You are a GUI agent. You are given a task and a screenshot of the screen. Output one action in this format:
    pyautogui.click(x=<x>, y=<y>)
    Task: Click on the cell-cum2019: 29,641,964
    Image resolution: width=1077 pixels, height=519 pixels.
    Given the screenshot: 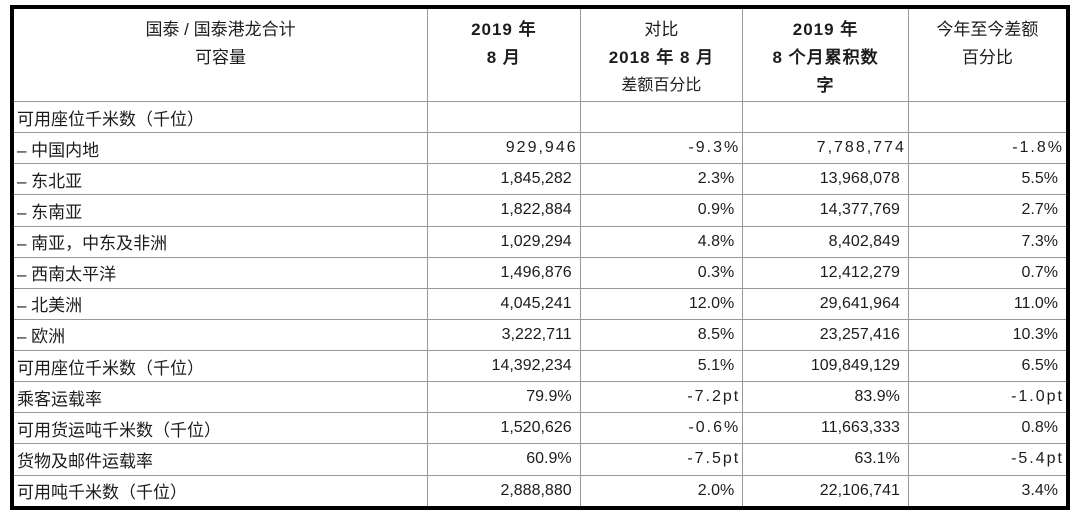 What is the action you would take?
    pyautogui.click(x=825, y=303)
    